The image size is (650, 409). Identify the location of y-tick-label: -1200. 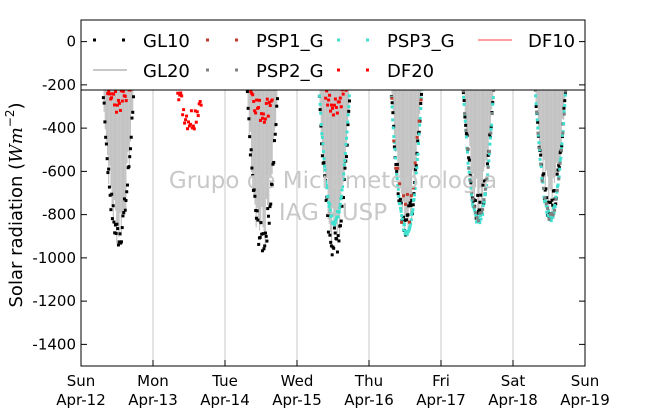
(54, 301).